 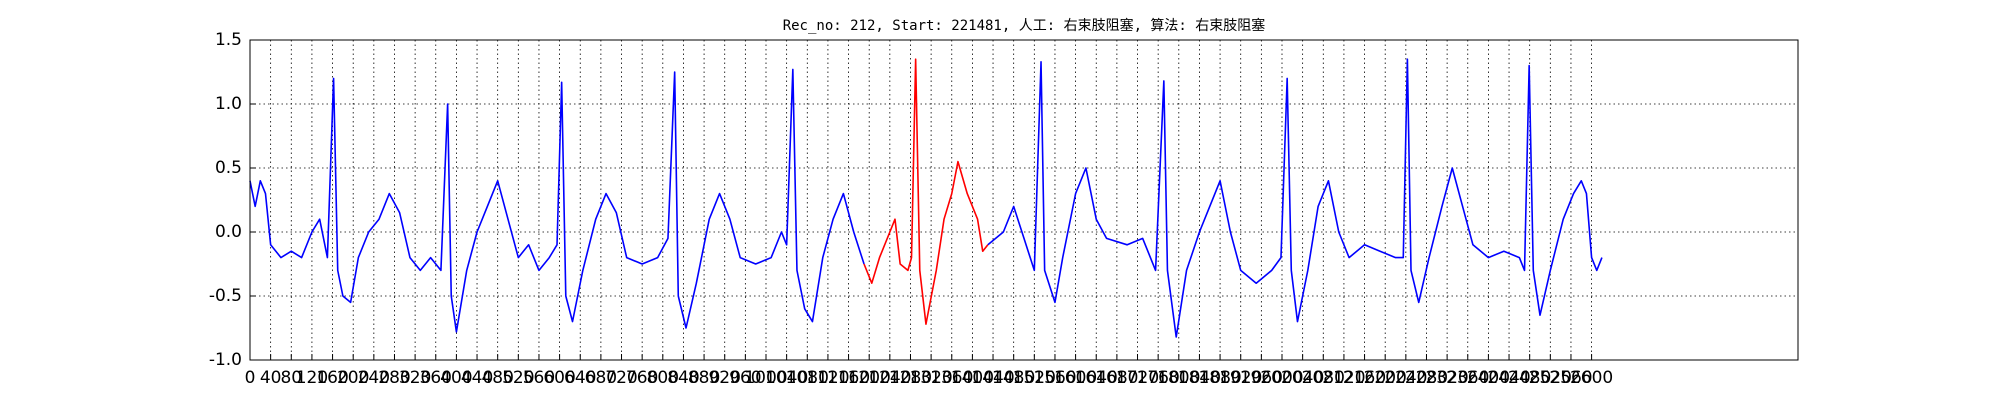 What do you see at coordinates (1488, 378) in the screenshot?
I see `x-tick-label: 2400` at bounding box center [1488, 378].